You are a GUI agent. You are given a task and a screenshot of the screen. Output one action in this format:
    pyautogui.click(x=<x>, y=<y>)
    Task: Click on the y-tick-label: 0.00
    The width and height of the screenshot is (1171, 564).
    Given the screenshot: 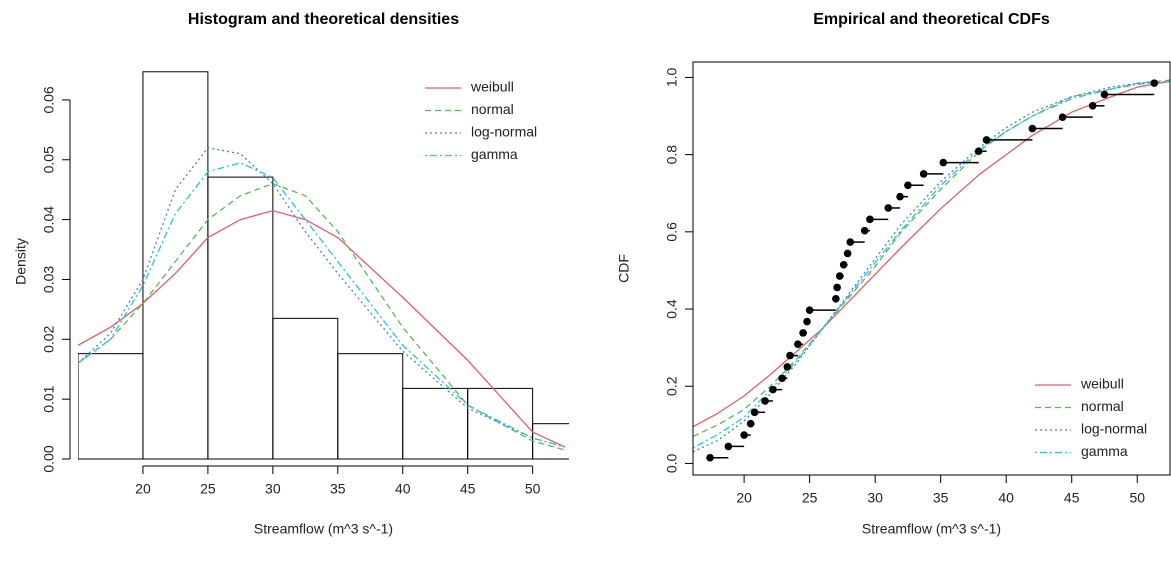 What is the action you would take?
    pyautogui.click(x=49, y=458)
    